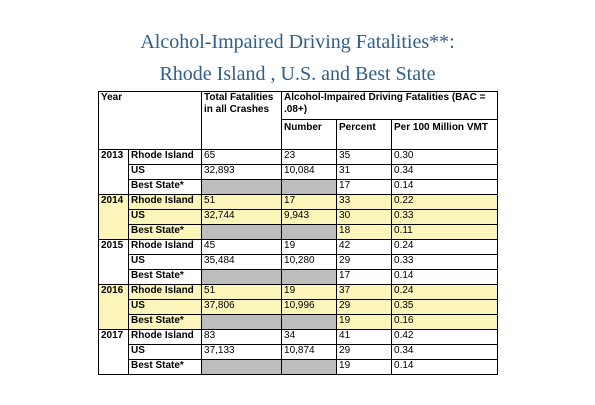  What do you see at coordinates (309, 134) in the screenshot?
I see `header-number: Number` at bounding box center [309, 134].